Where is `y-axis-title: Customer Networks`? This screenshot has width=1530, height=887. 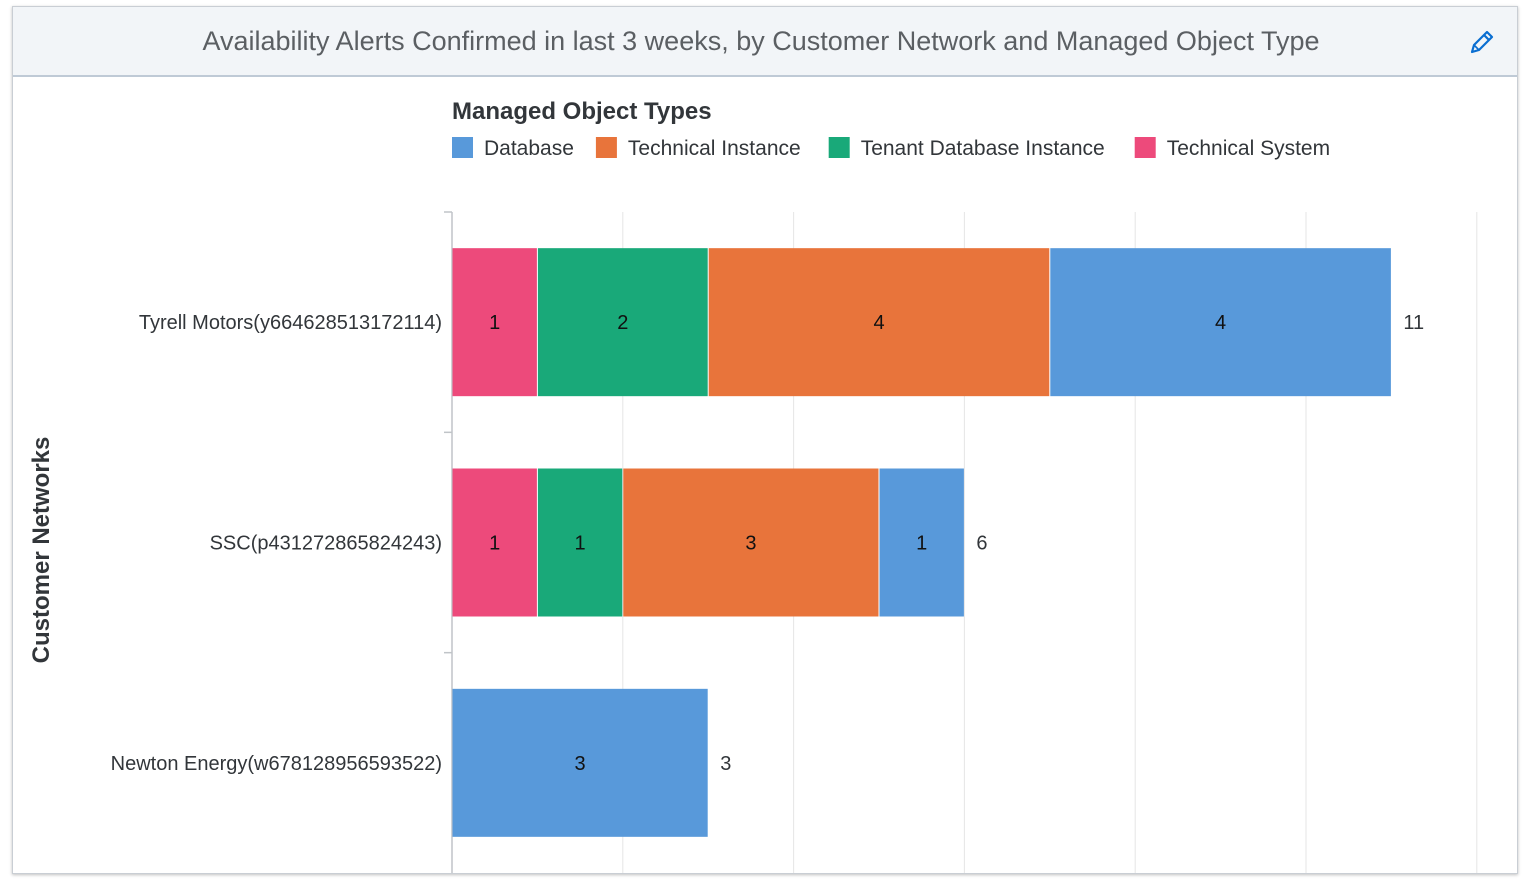 y-axis-title: Customer Networks is located at coordinates (41, 550).